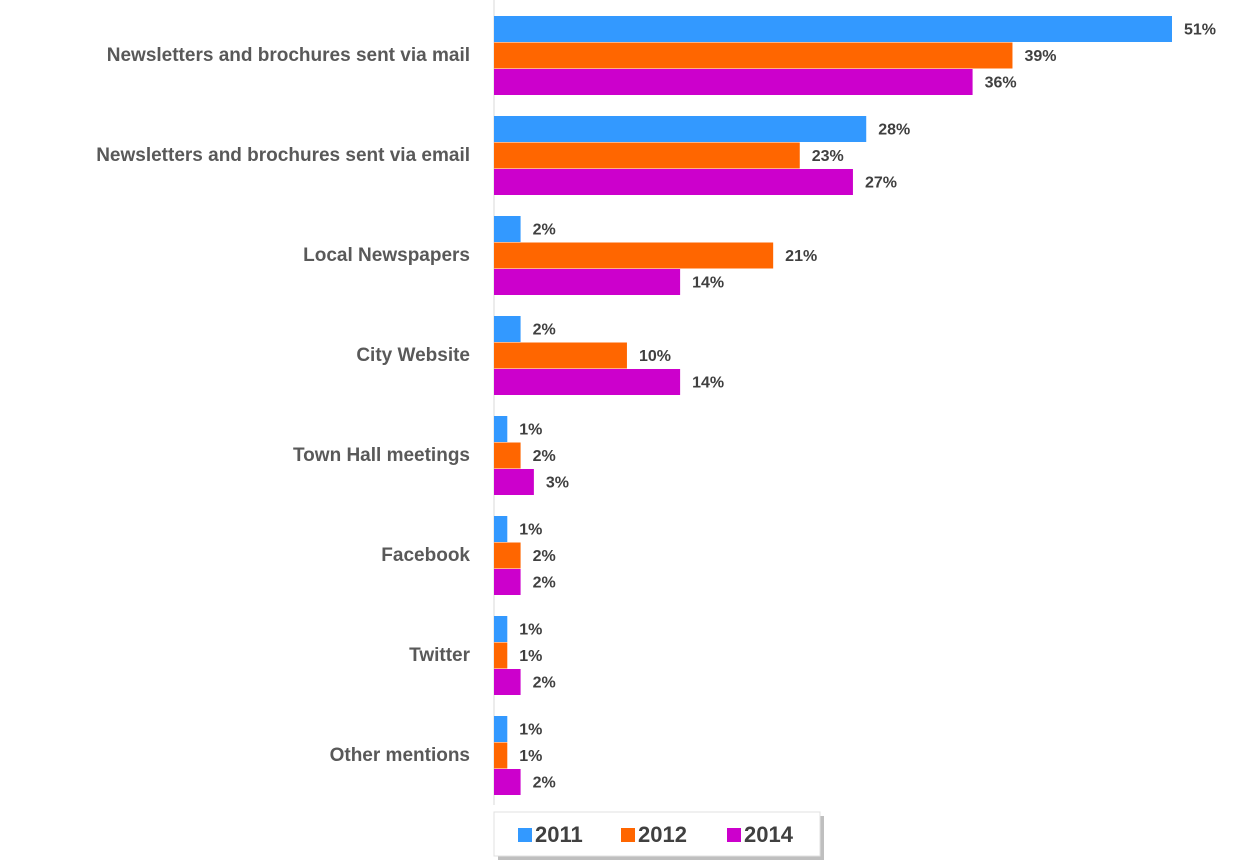  Describe the element at coordinates (288, 55) in the screenshot. I see `category-label: Newsletters and brochures sent via mail` at that location.